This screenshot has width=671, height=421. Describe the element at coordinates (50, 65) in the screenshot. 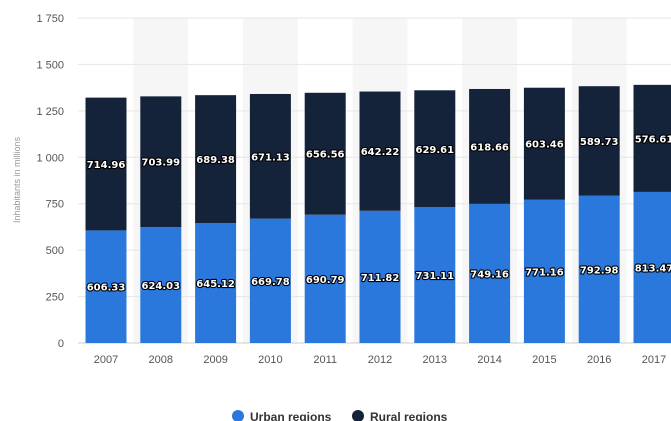

I see `y-tick-label: 1 500` at that location.